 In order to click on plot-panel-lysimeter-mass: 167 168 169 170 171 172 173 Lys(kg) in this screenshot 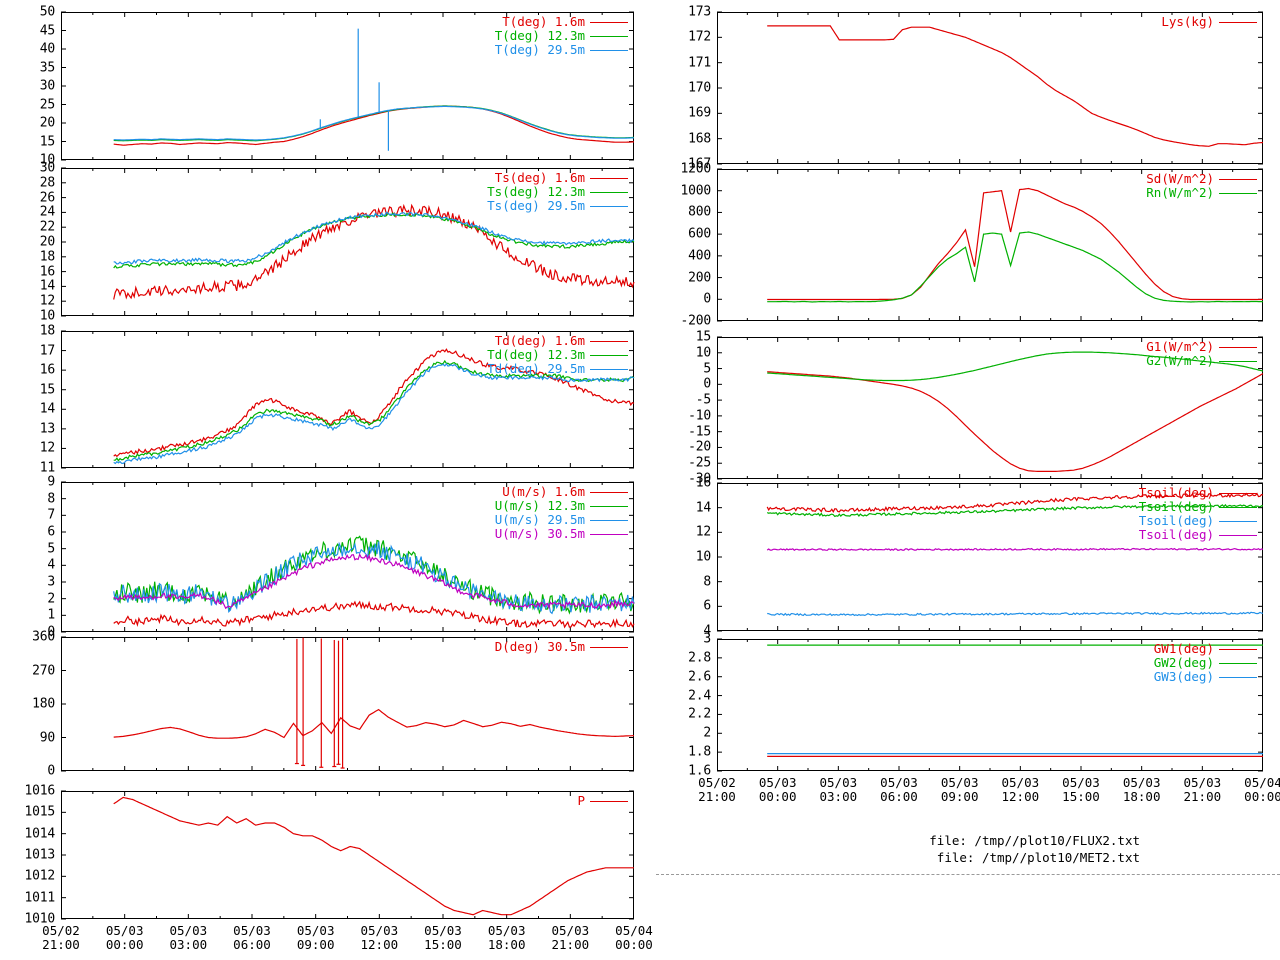, I will do `click(976, 88)`.